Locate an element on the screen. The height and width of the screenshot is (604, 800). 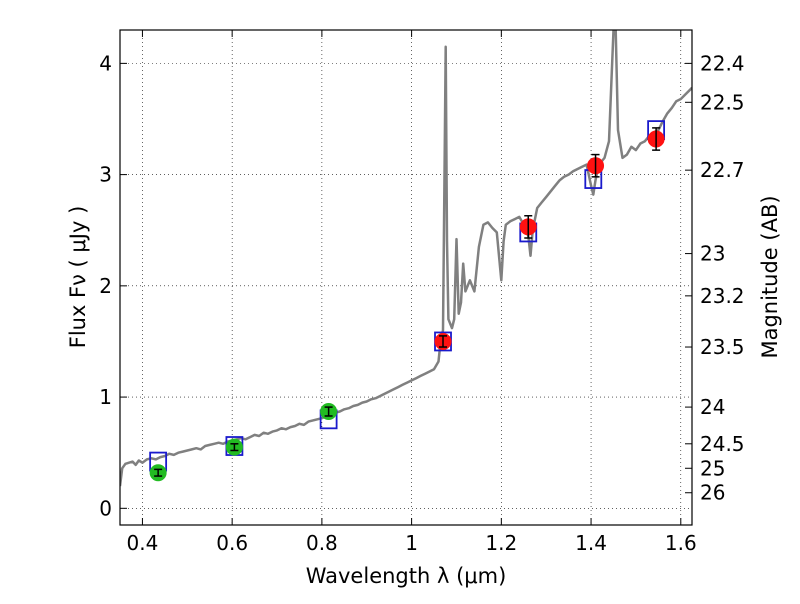
right-tick-label: 22.5 is located at coordinates (722, 102).